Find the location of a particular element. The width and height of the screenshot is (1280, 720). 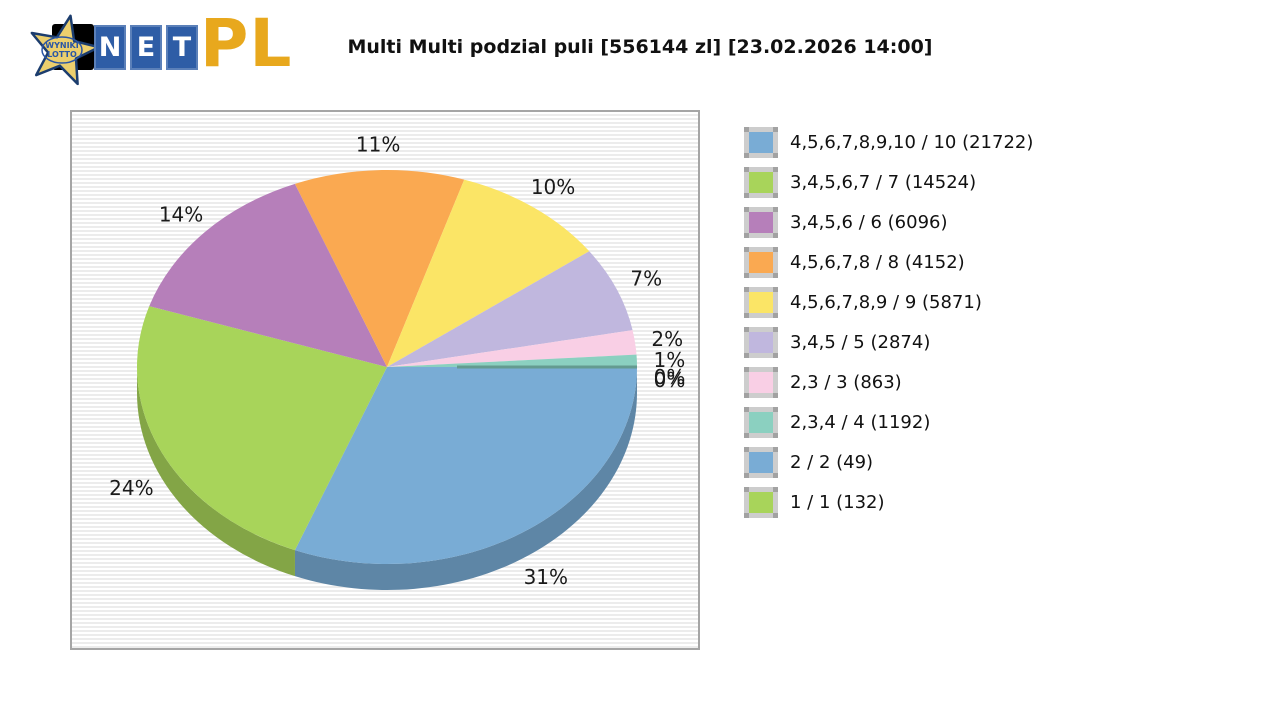

legend-item: 3,4,5,6 / 6 (6096) is located at coordinates (888, 222).